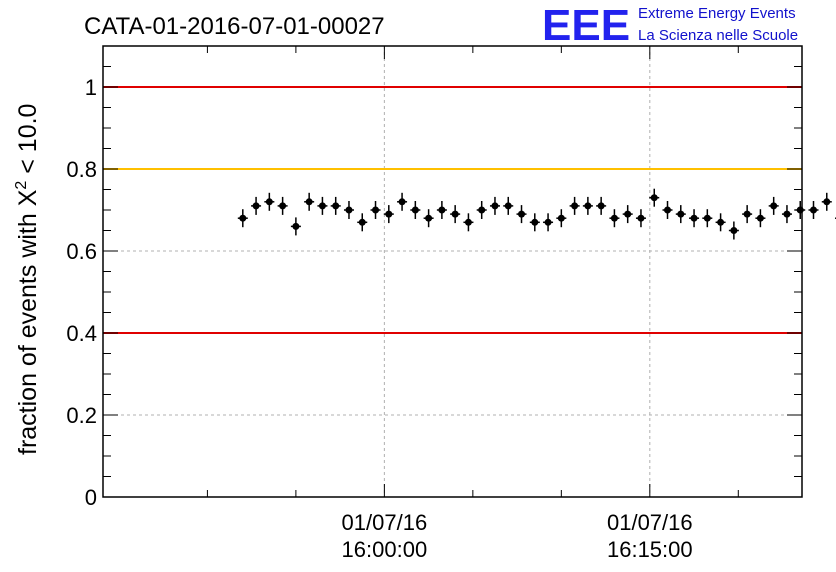  What do you see at coordinates (81, 415) in the screenshot?
I see `y-tick-label: 0.2` at bounding box center [81, 415].